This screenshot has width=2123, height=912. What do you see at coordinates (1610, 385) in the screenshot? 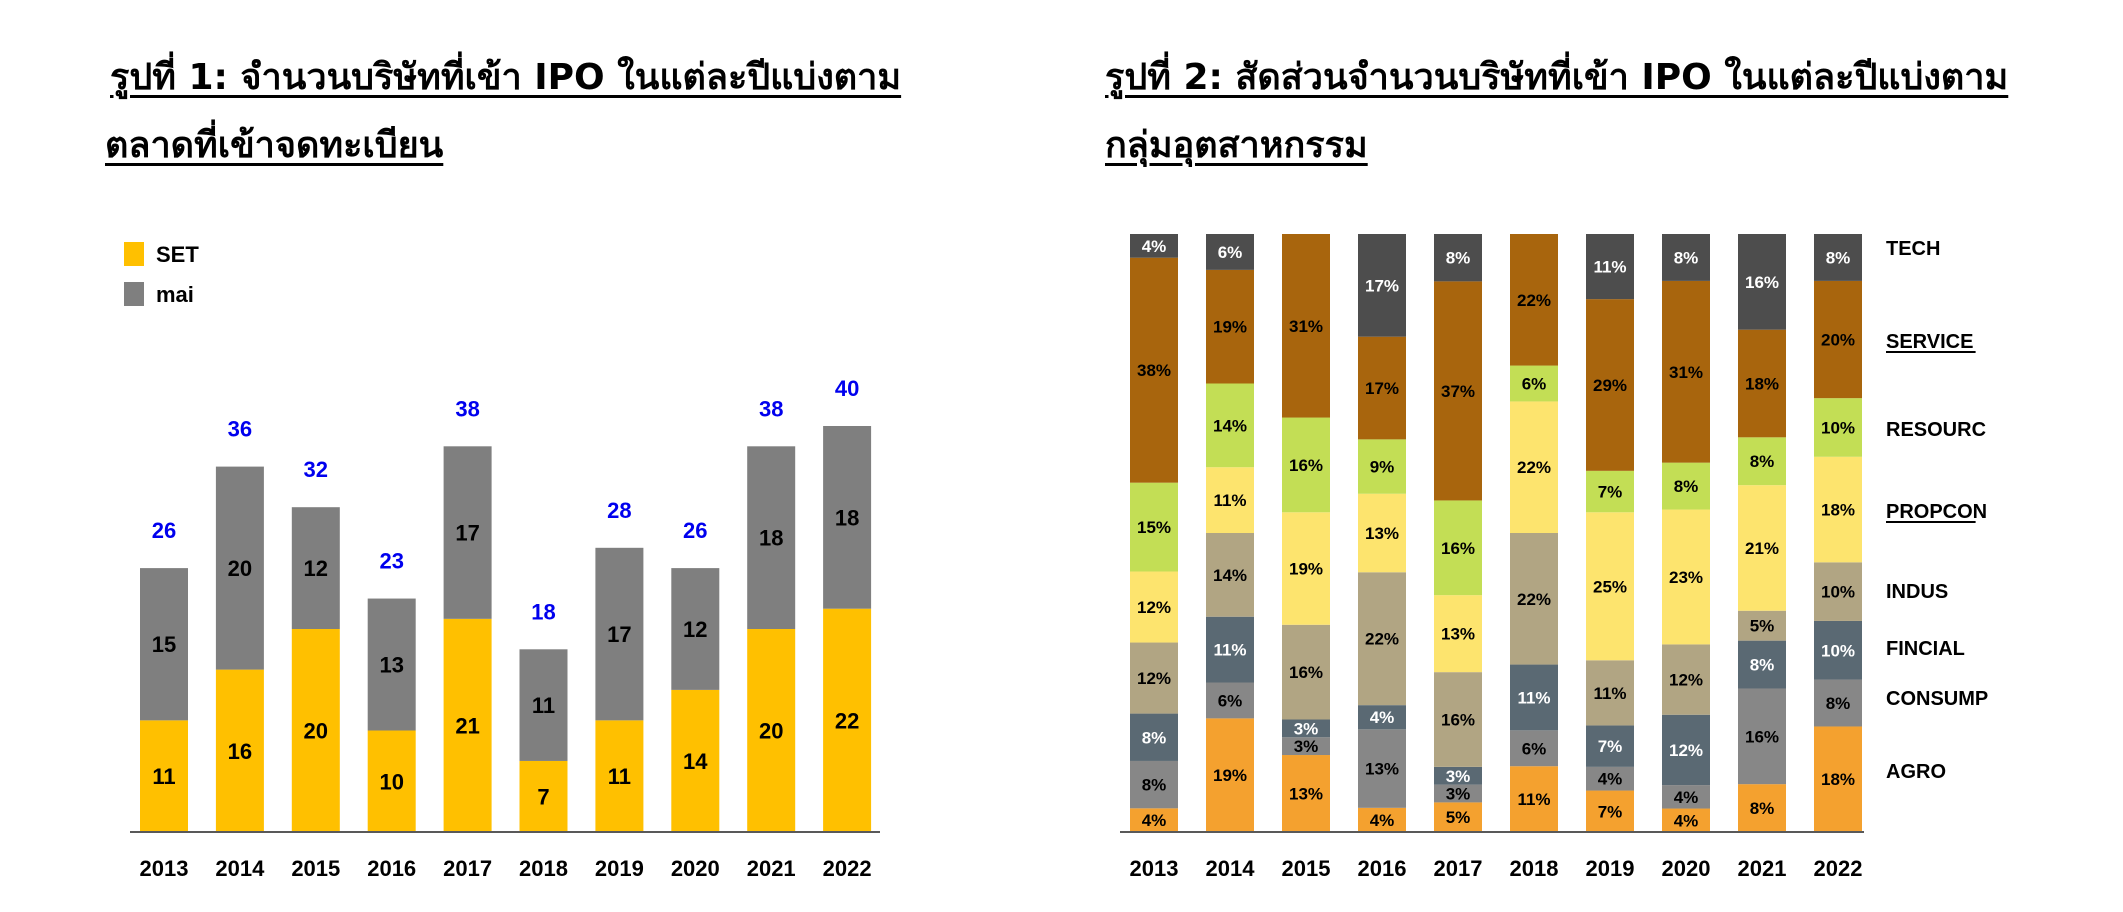
I see `segment-service-2019` at bounding box center [1610, 385].